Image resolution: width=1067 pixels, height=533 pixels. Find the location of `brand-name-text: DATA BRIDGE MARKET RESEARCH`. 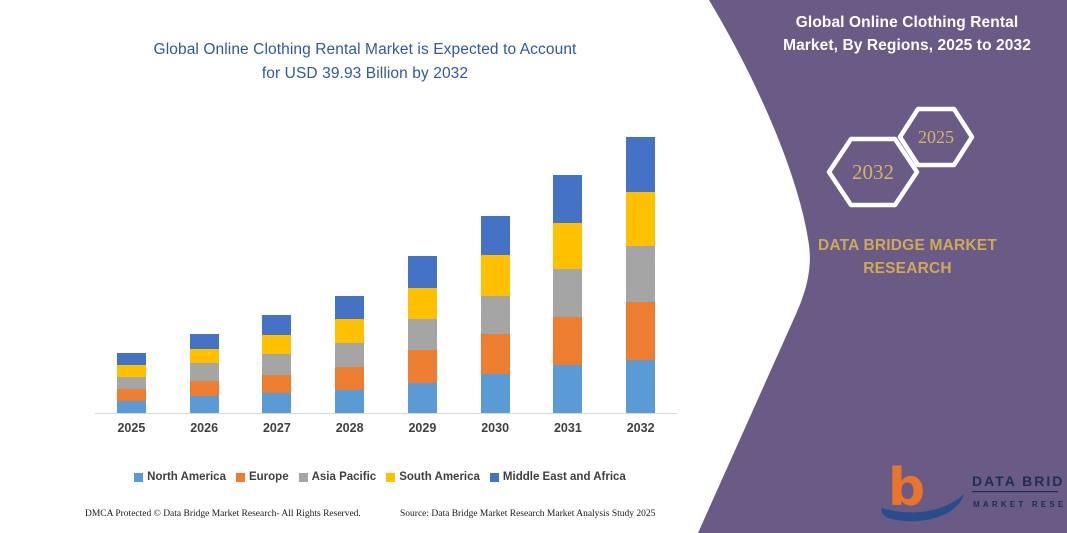

brand-name-text: DATA BRIDGE MARKET RESEARCH is located at coordinates (907, 257).